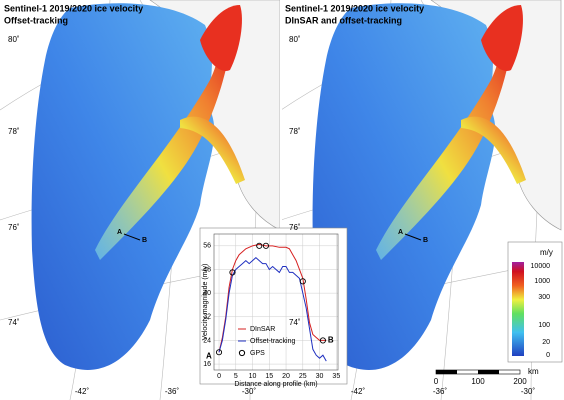  What do you see at coordinates (253, 376) in the screenshot?
I see `x-tick-label: 10` at bounding box center [253, 376].